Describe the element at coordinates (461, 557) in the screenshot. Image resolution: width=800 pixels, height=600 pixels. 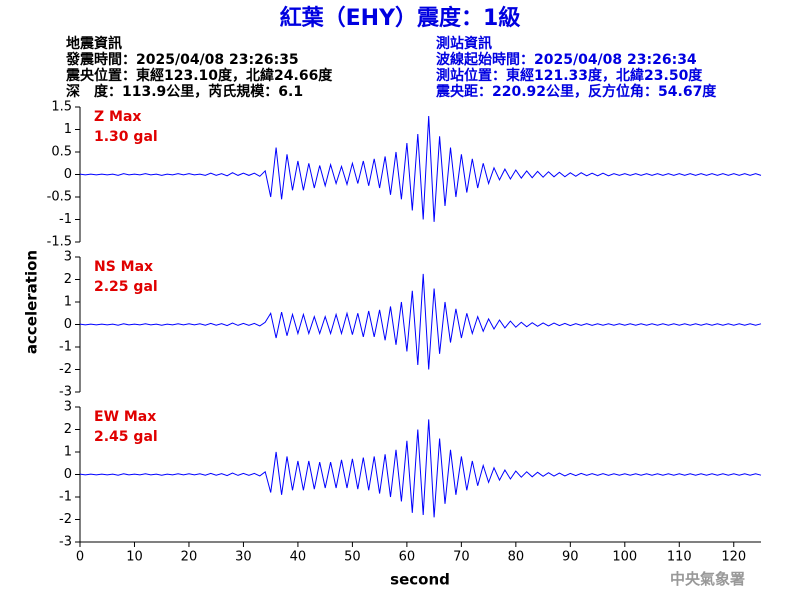
I see `x-tick-label: 70` at that location.